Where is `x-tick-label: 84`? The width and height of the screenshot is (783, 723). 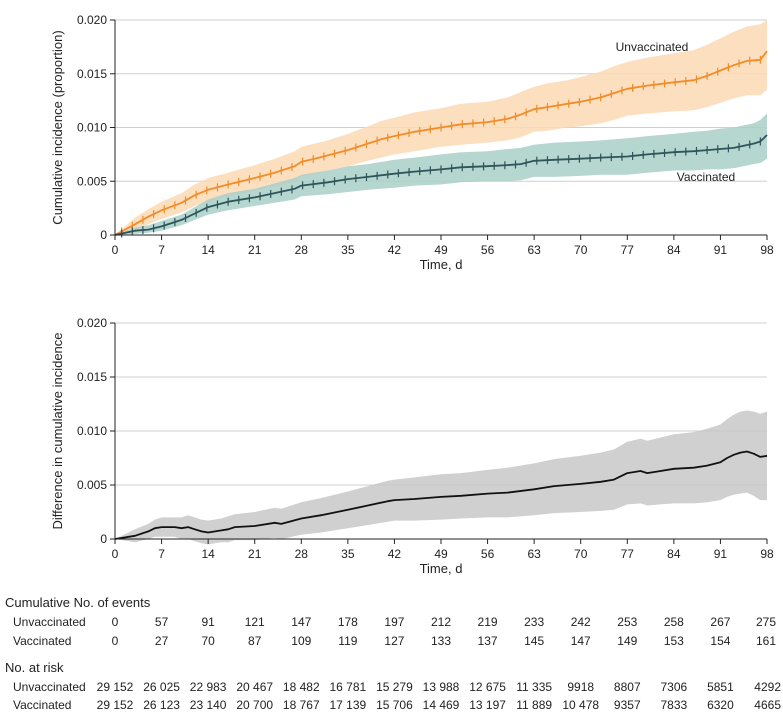
x-tick-label: 84 is located at coordinates (674, 250).